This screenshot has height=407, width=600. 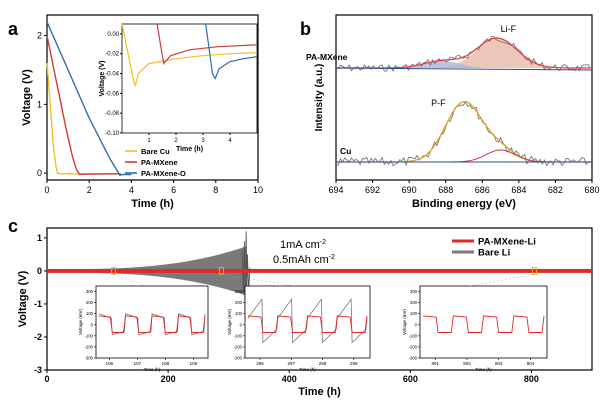 I want to click on axes-frame, so click(x=152, y=97).